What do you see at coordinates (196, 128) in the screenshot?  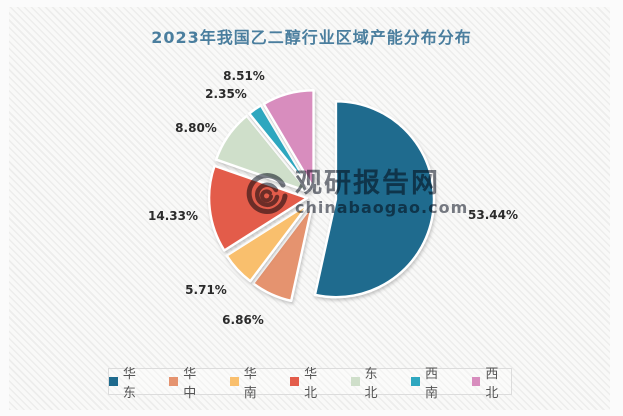 I see `pie-label-东北: 8.80%` at bounding box center [196, 128].